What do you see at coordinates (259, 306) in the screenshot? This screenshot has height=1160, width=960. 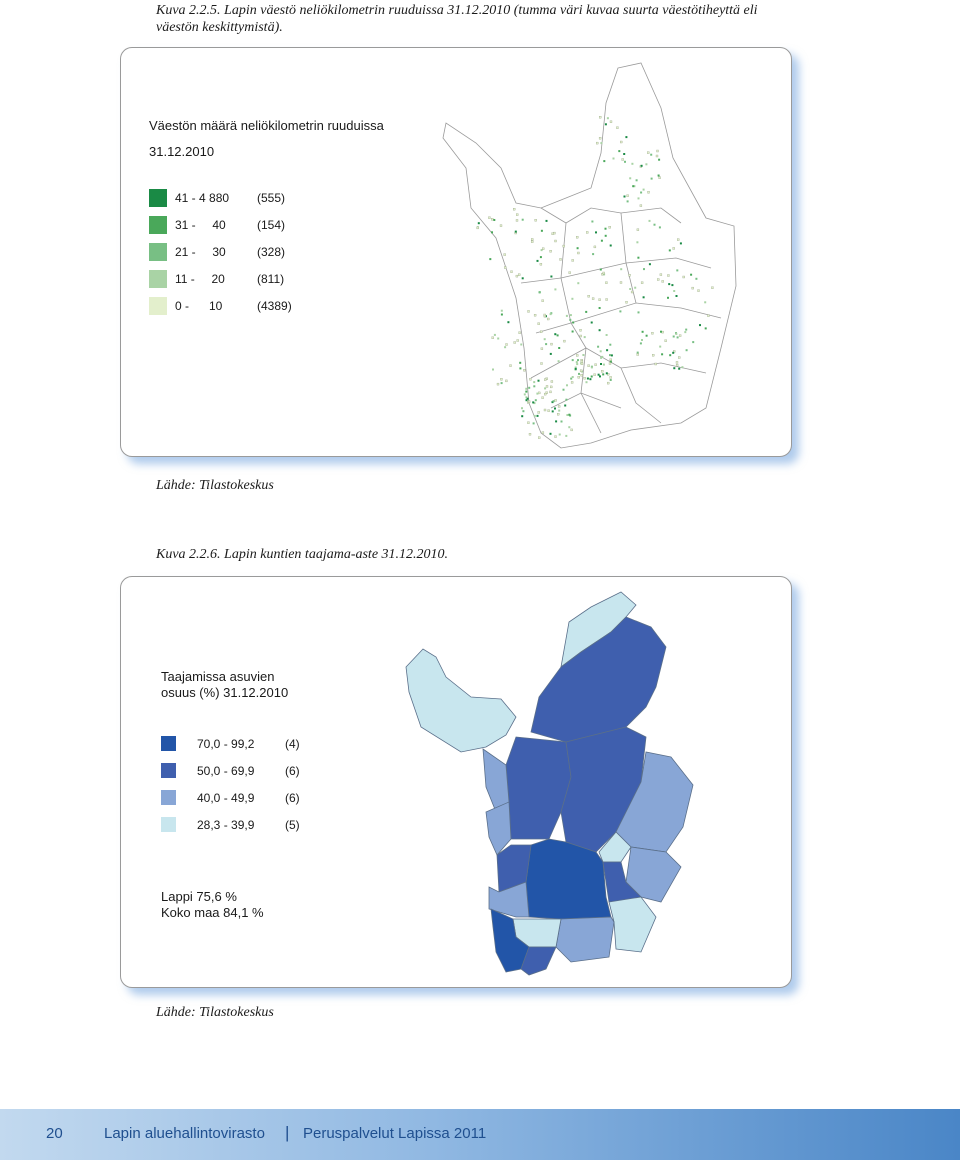 I see `population-legend-row: 0 - 10 (4389)` at bounding box center [259, 306].